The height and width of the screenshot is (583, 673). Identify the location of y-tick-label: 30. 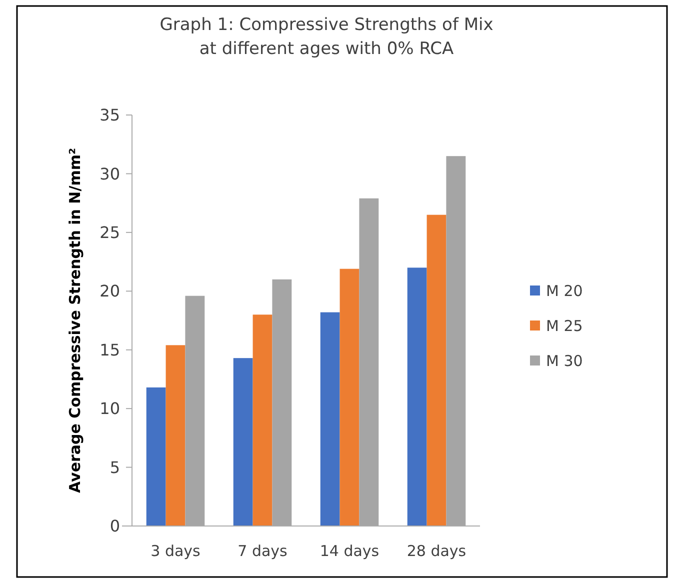
(110, 174).